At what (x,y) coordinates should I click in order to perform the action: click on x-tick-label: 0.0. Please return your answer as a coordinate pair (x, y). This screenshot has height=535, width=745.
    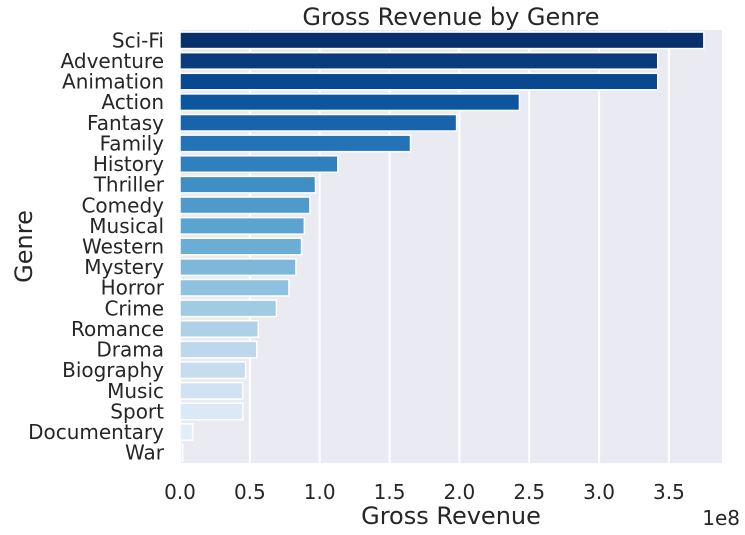
    Looking at the image, I should click on (180, 492).